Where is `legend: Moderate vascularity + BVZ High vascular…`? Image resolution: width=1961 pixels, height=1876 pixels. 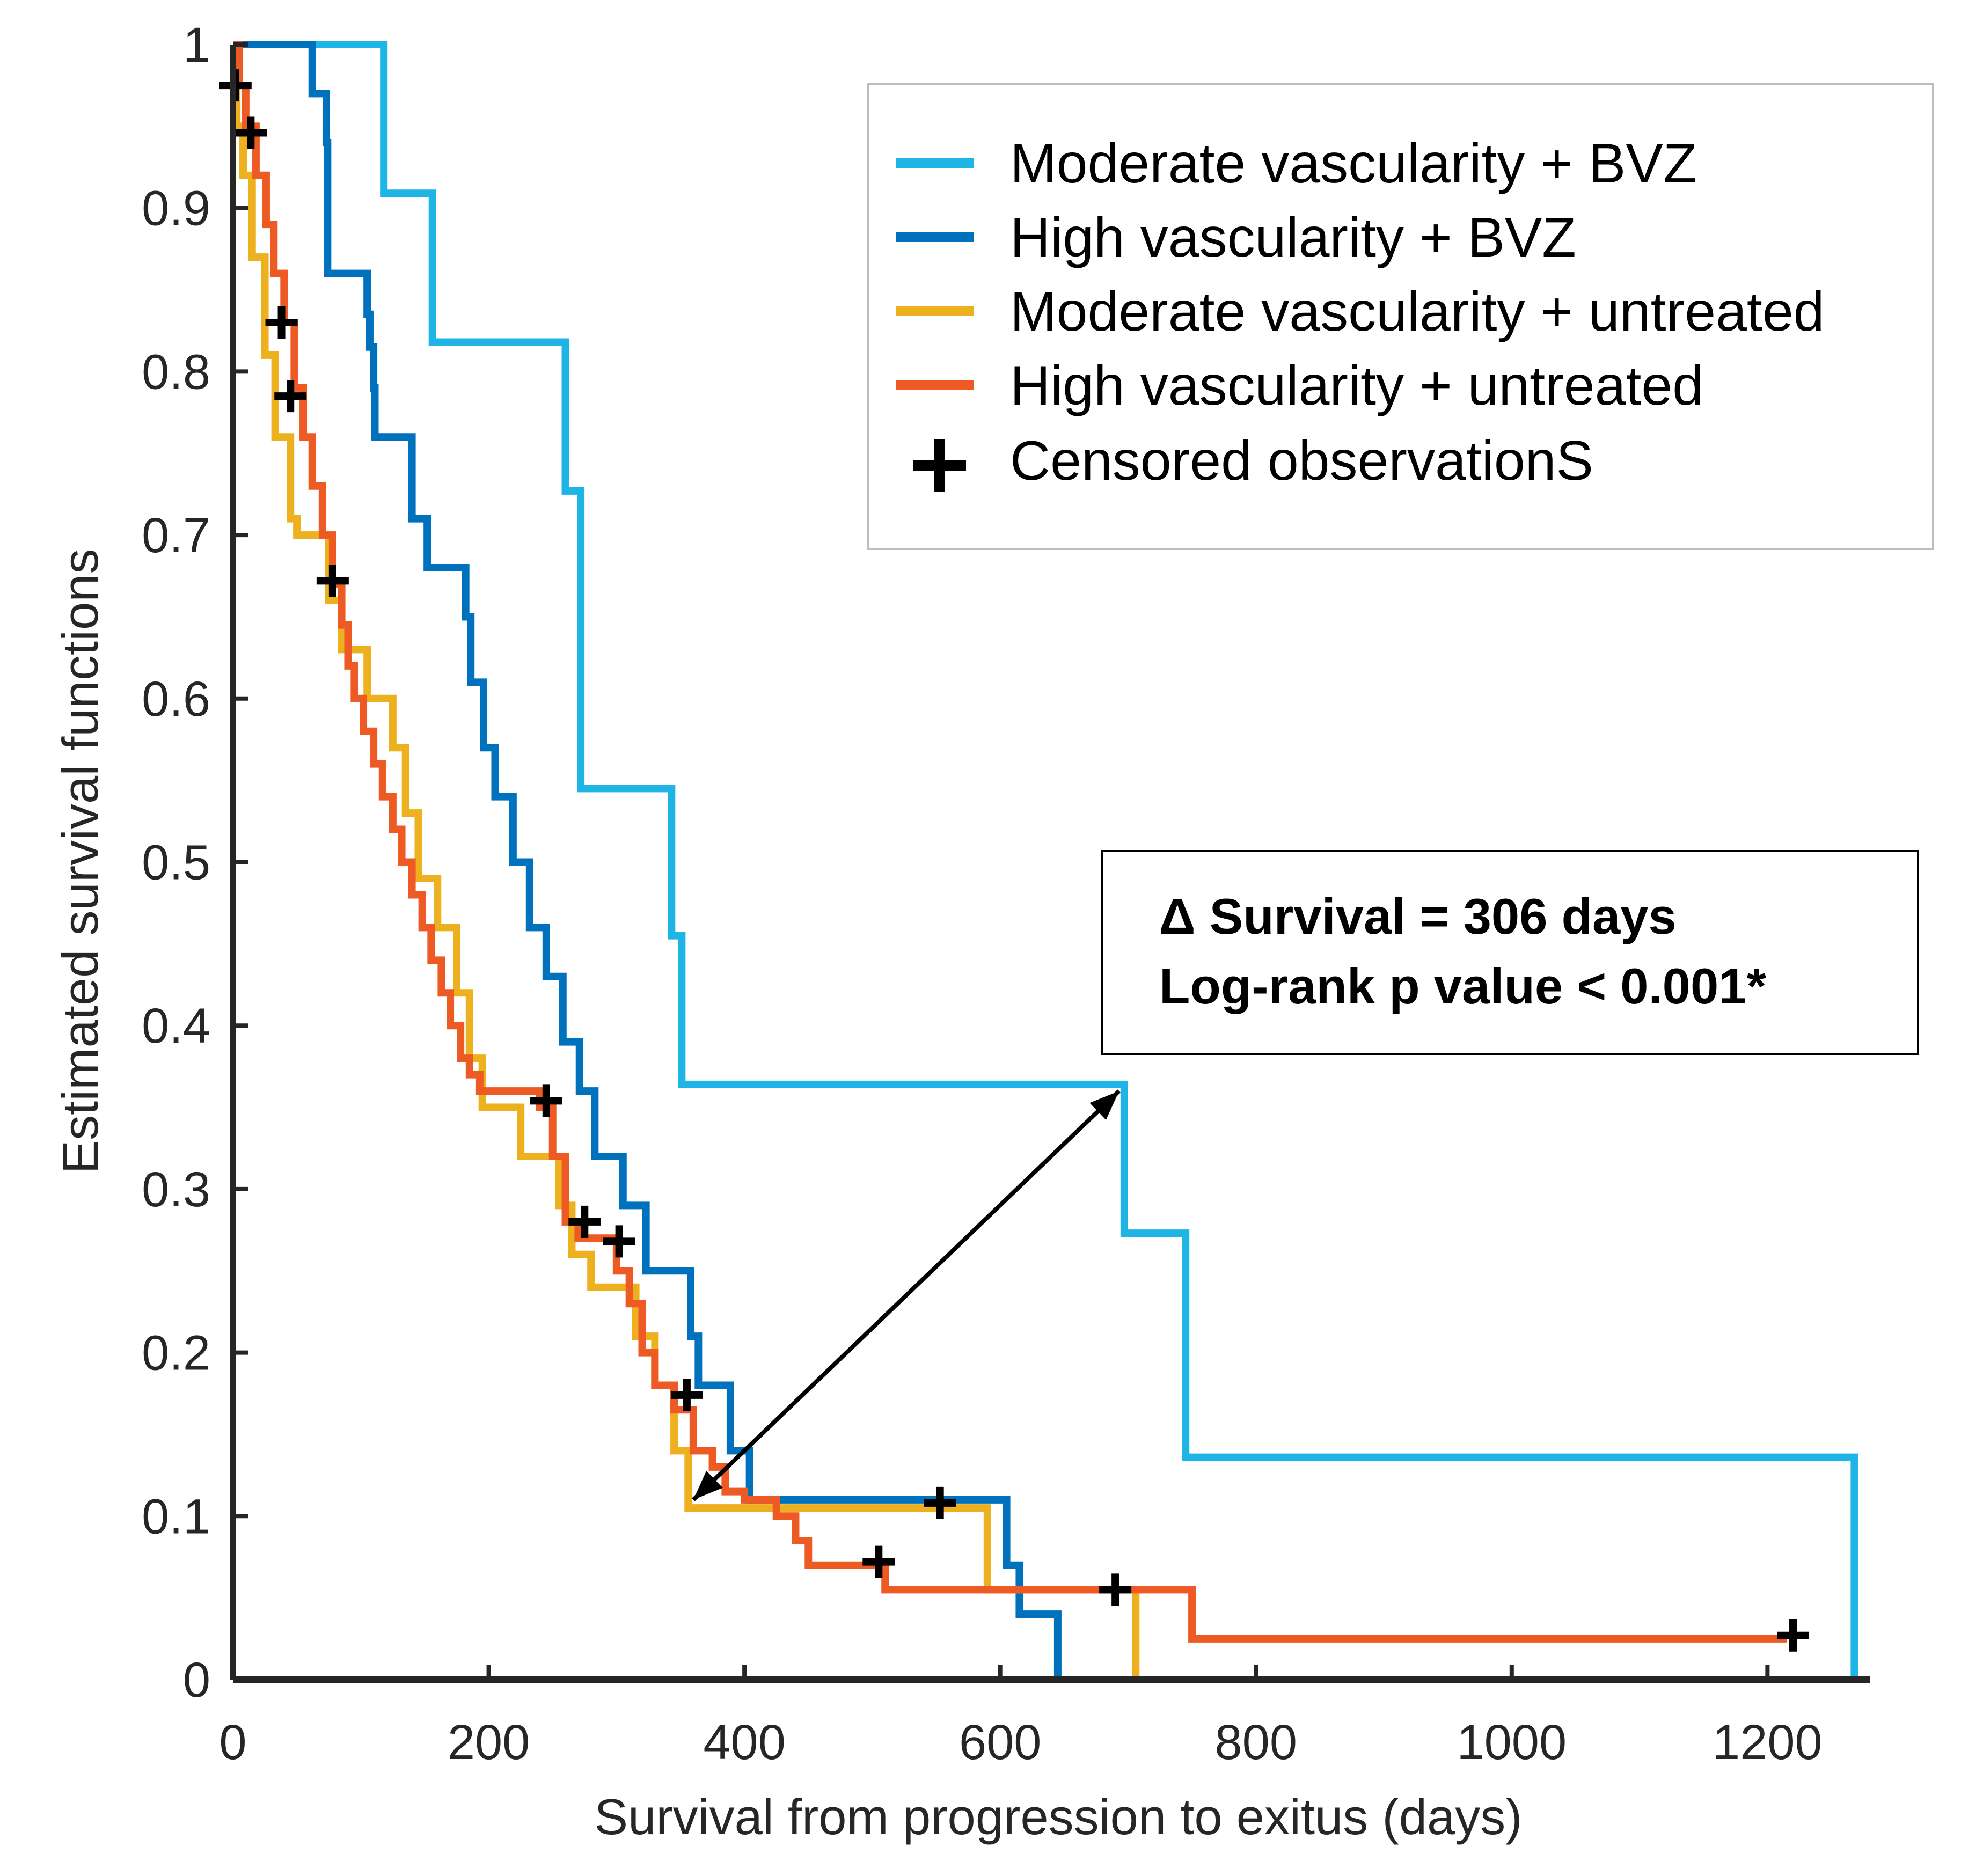 legend: Moderate vascularity + BVZ High vascular… is located at coordinates (1400, 316).